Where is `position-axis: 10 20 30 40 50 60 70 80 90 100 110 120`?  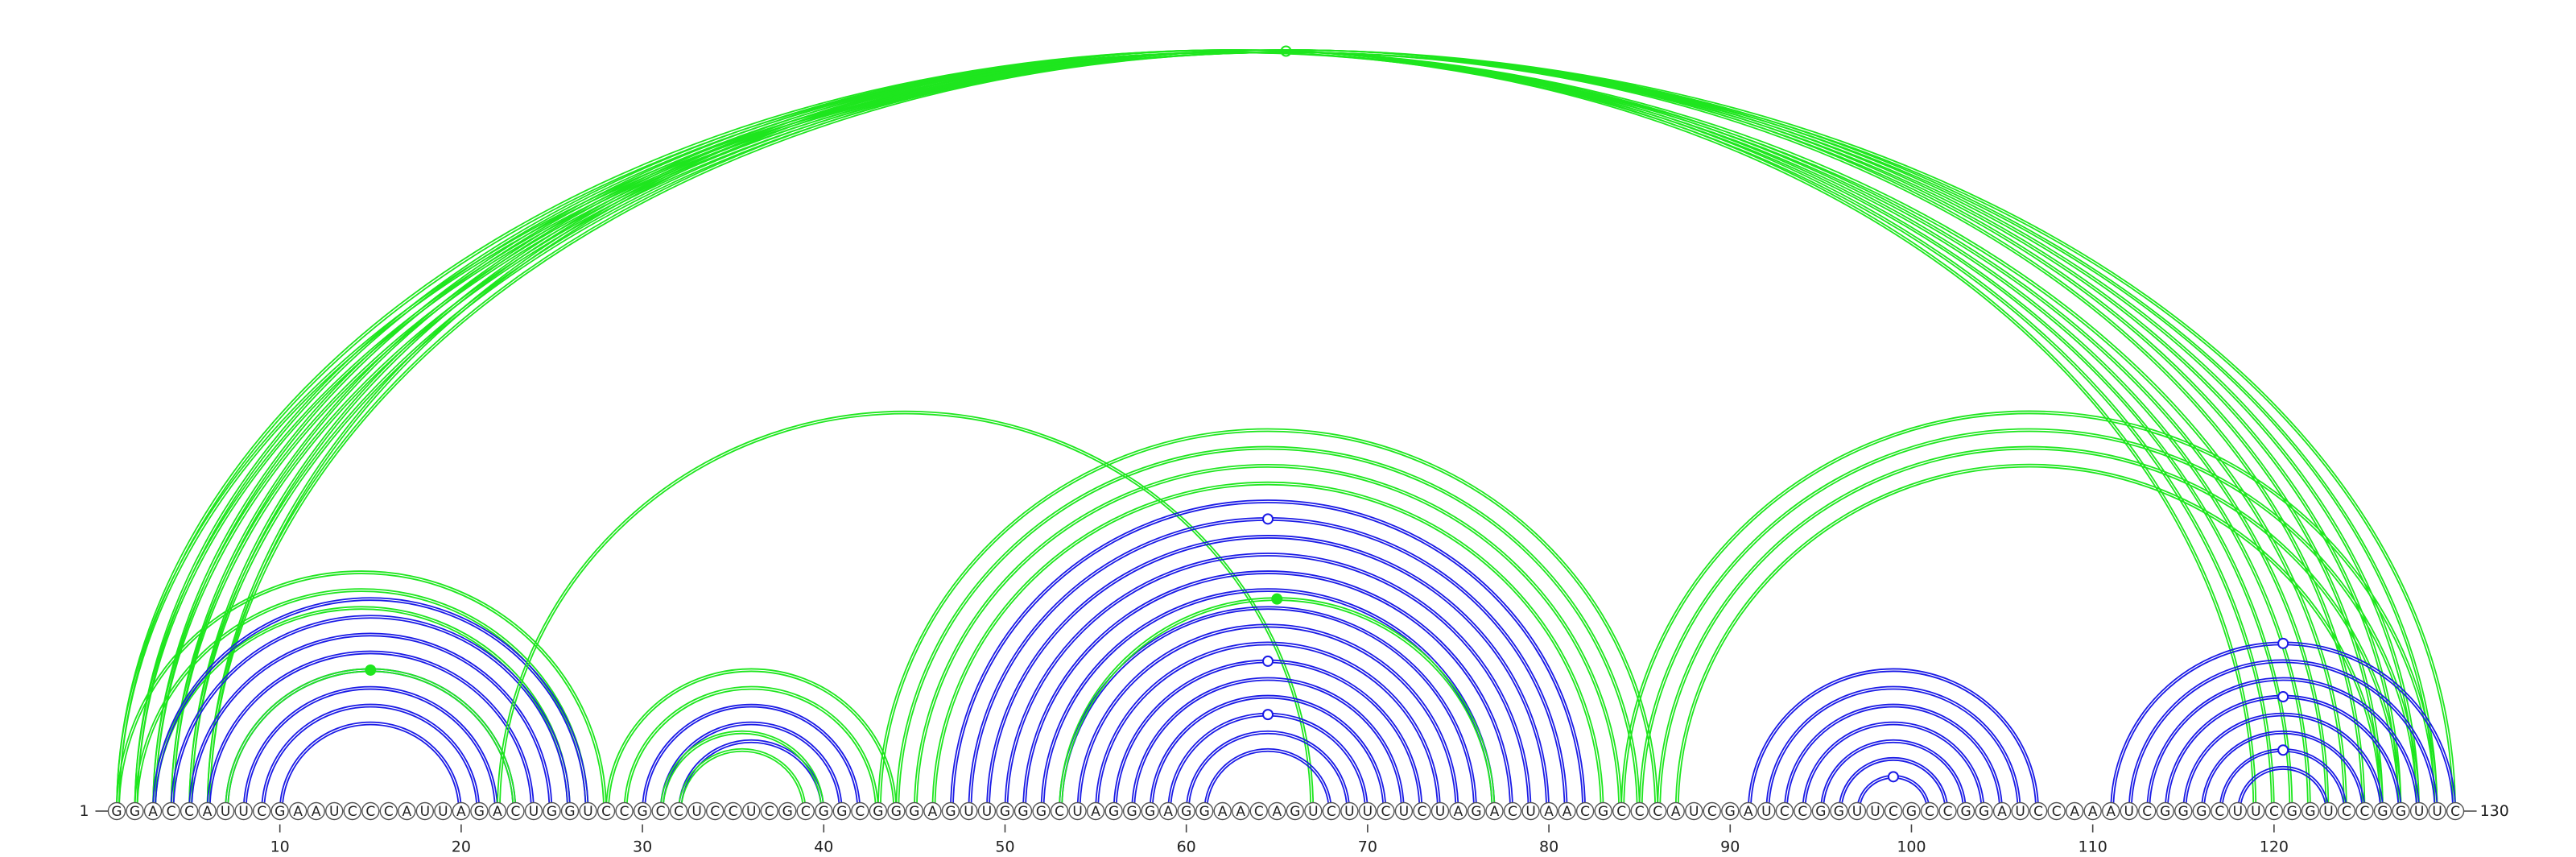 position-axis: 10 20 30 40 50 60 70 80 90 100 110 120 is located at coordinates (1279, 840).